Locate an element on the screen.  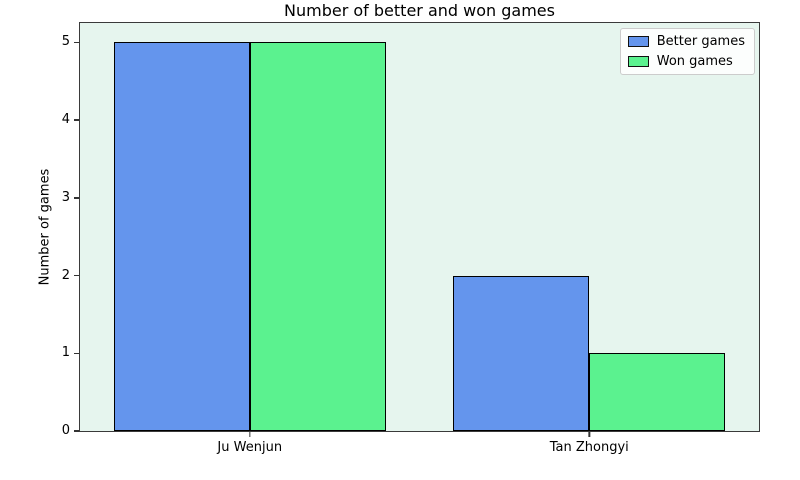
legend-entry: Won games is located at coordinates (686, 61).